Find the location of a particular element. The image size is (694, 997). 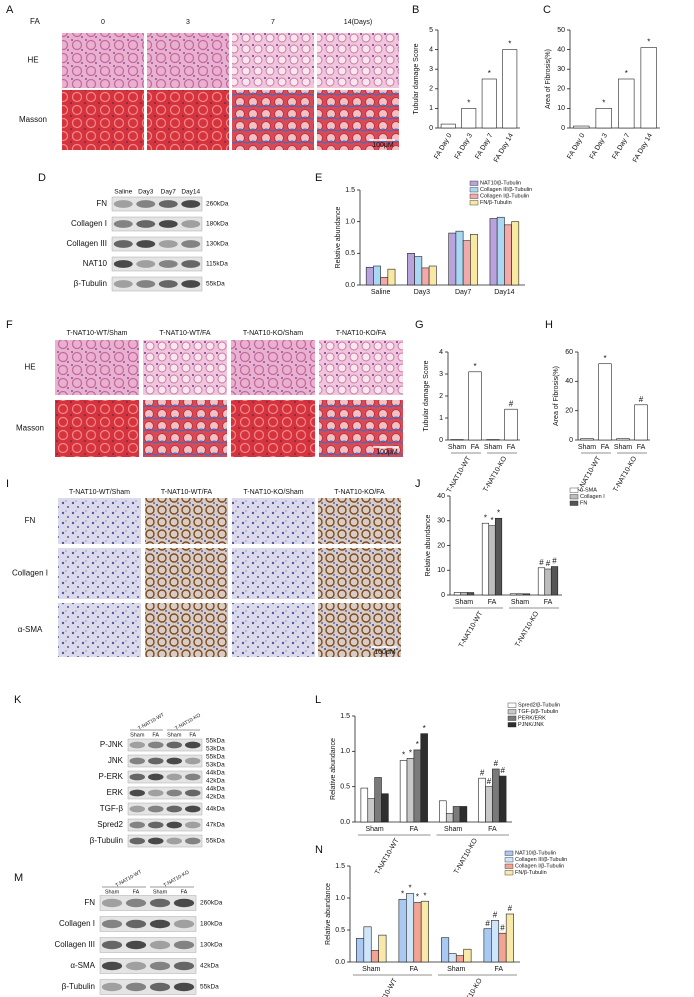

column-label: T-NAT10-WT/FA is located at coordinates (185, 333).